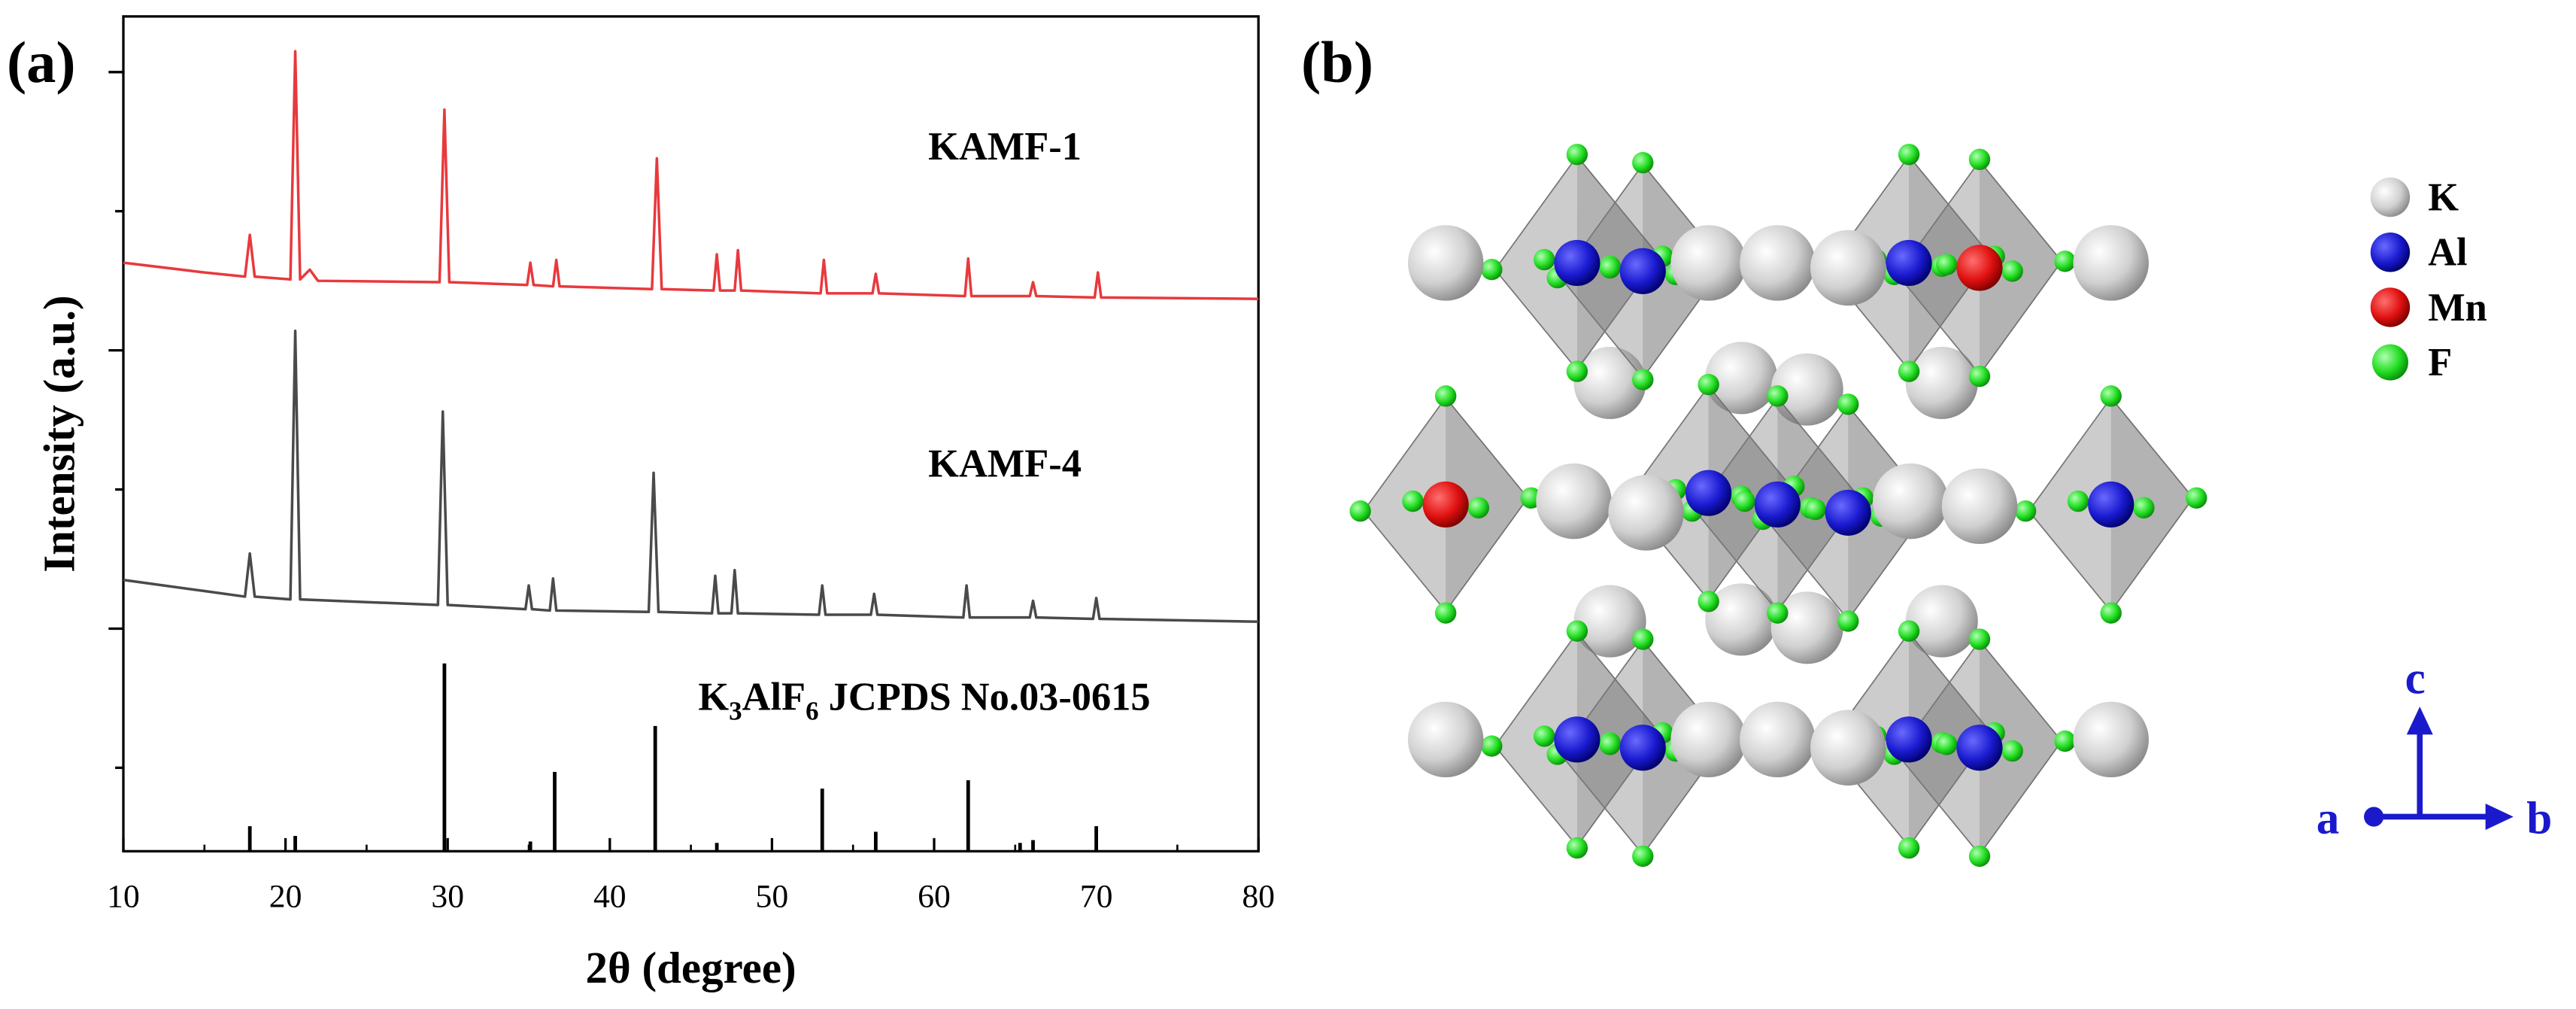  I want to click on x-tick-label: 70, so click(1096, 897).